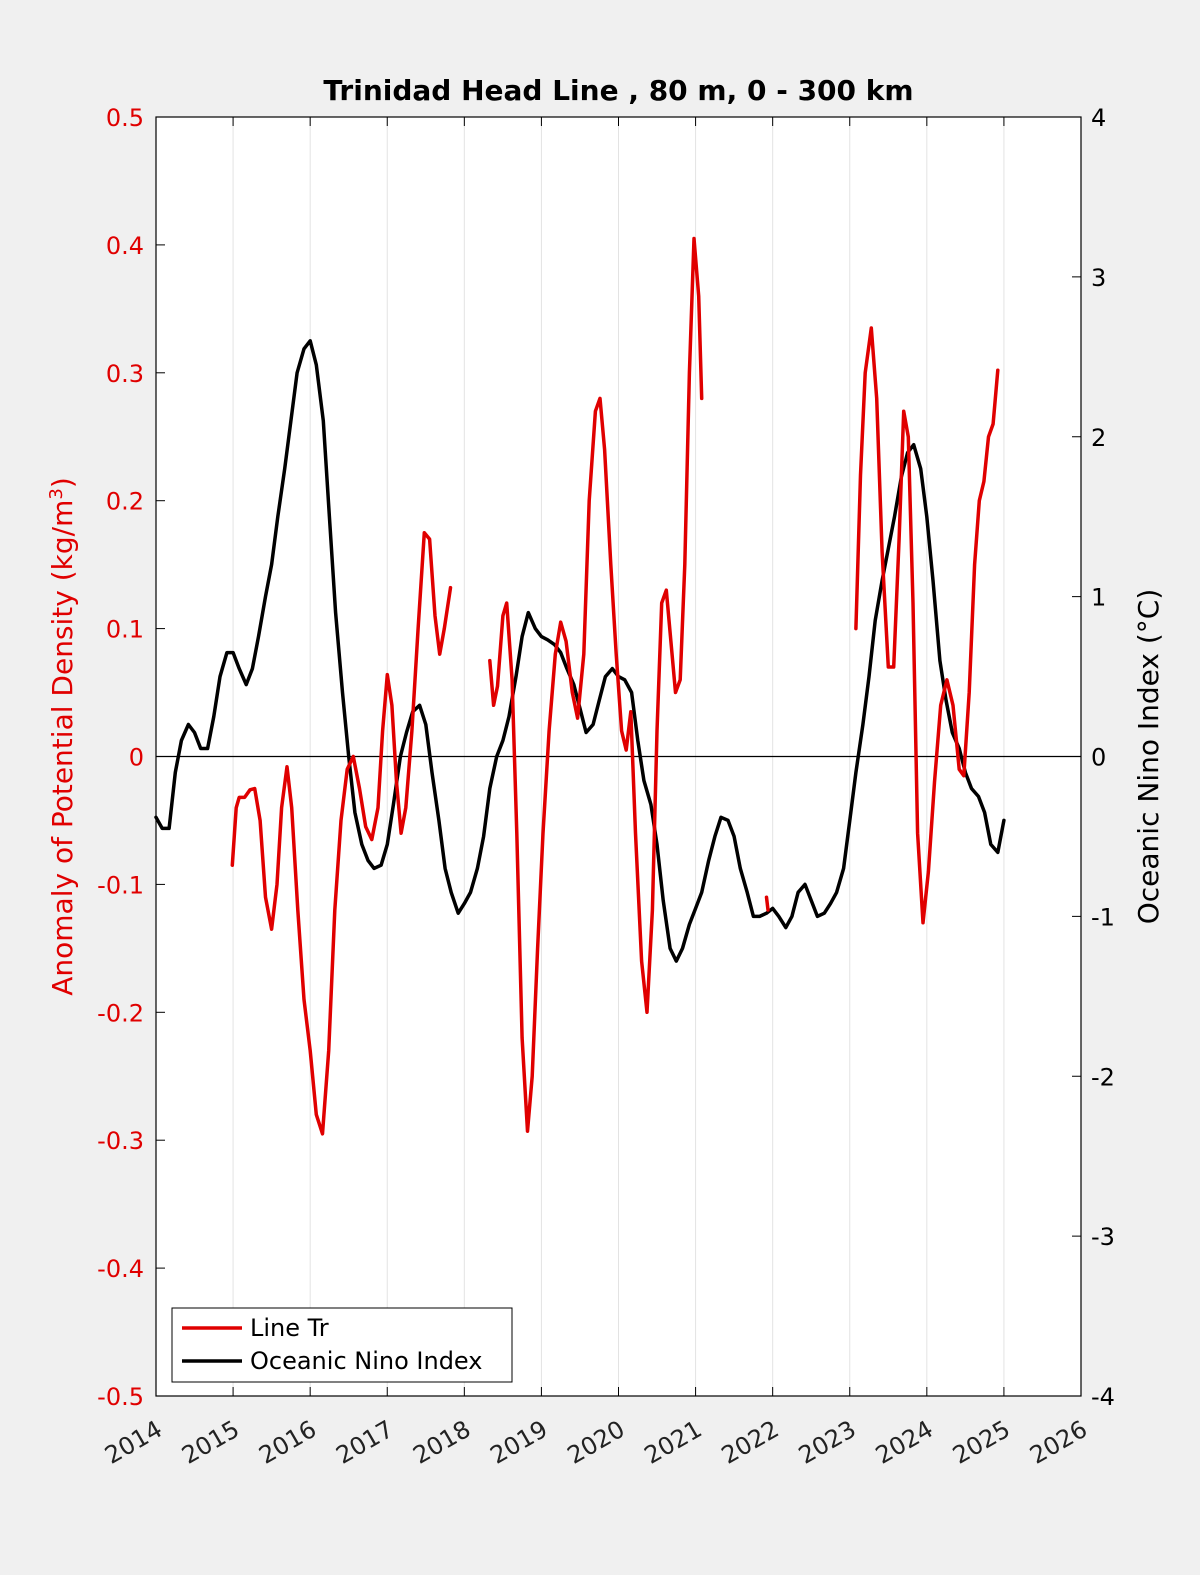 The image size is (1200, 1575). I want to click on y-right-tick-label: 0, so click(1098, 758).